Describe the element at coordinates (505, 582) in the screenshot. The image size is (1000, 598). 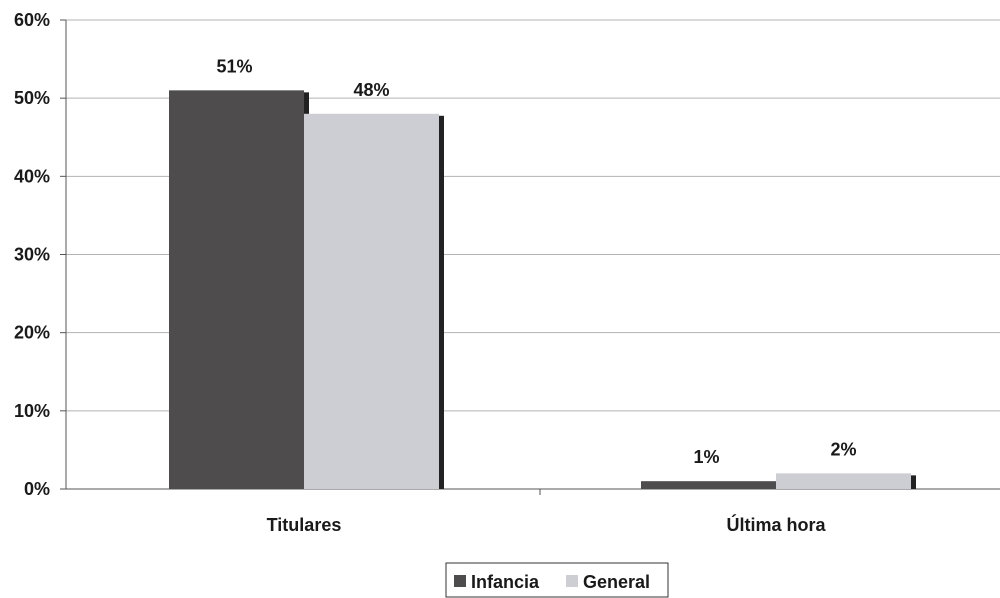
I see `legend-label: Infancia` at that location.